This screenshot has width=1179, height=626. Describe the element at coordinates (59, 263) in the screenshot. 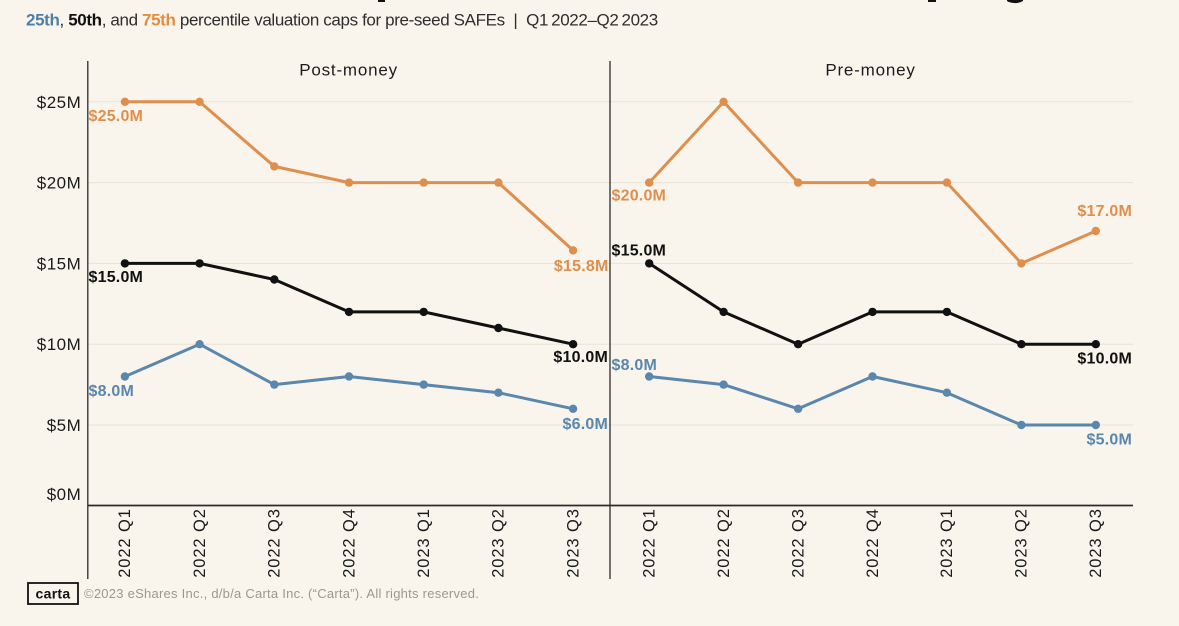

I see `svg-text: $15M` at that location.